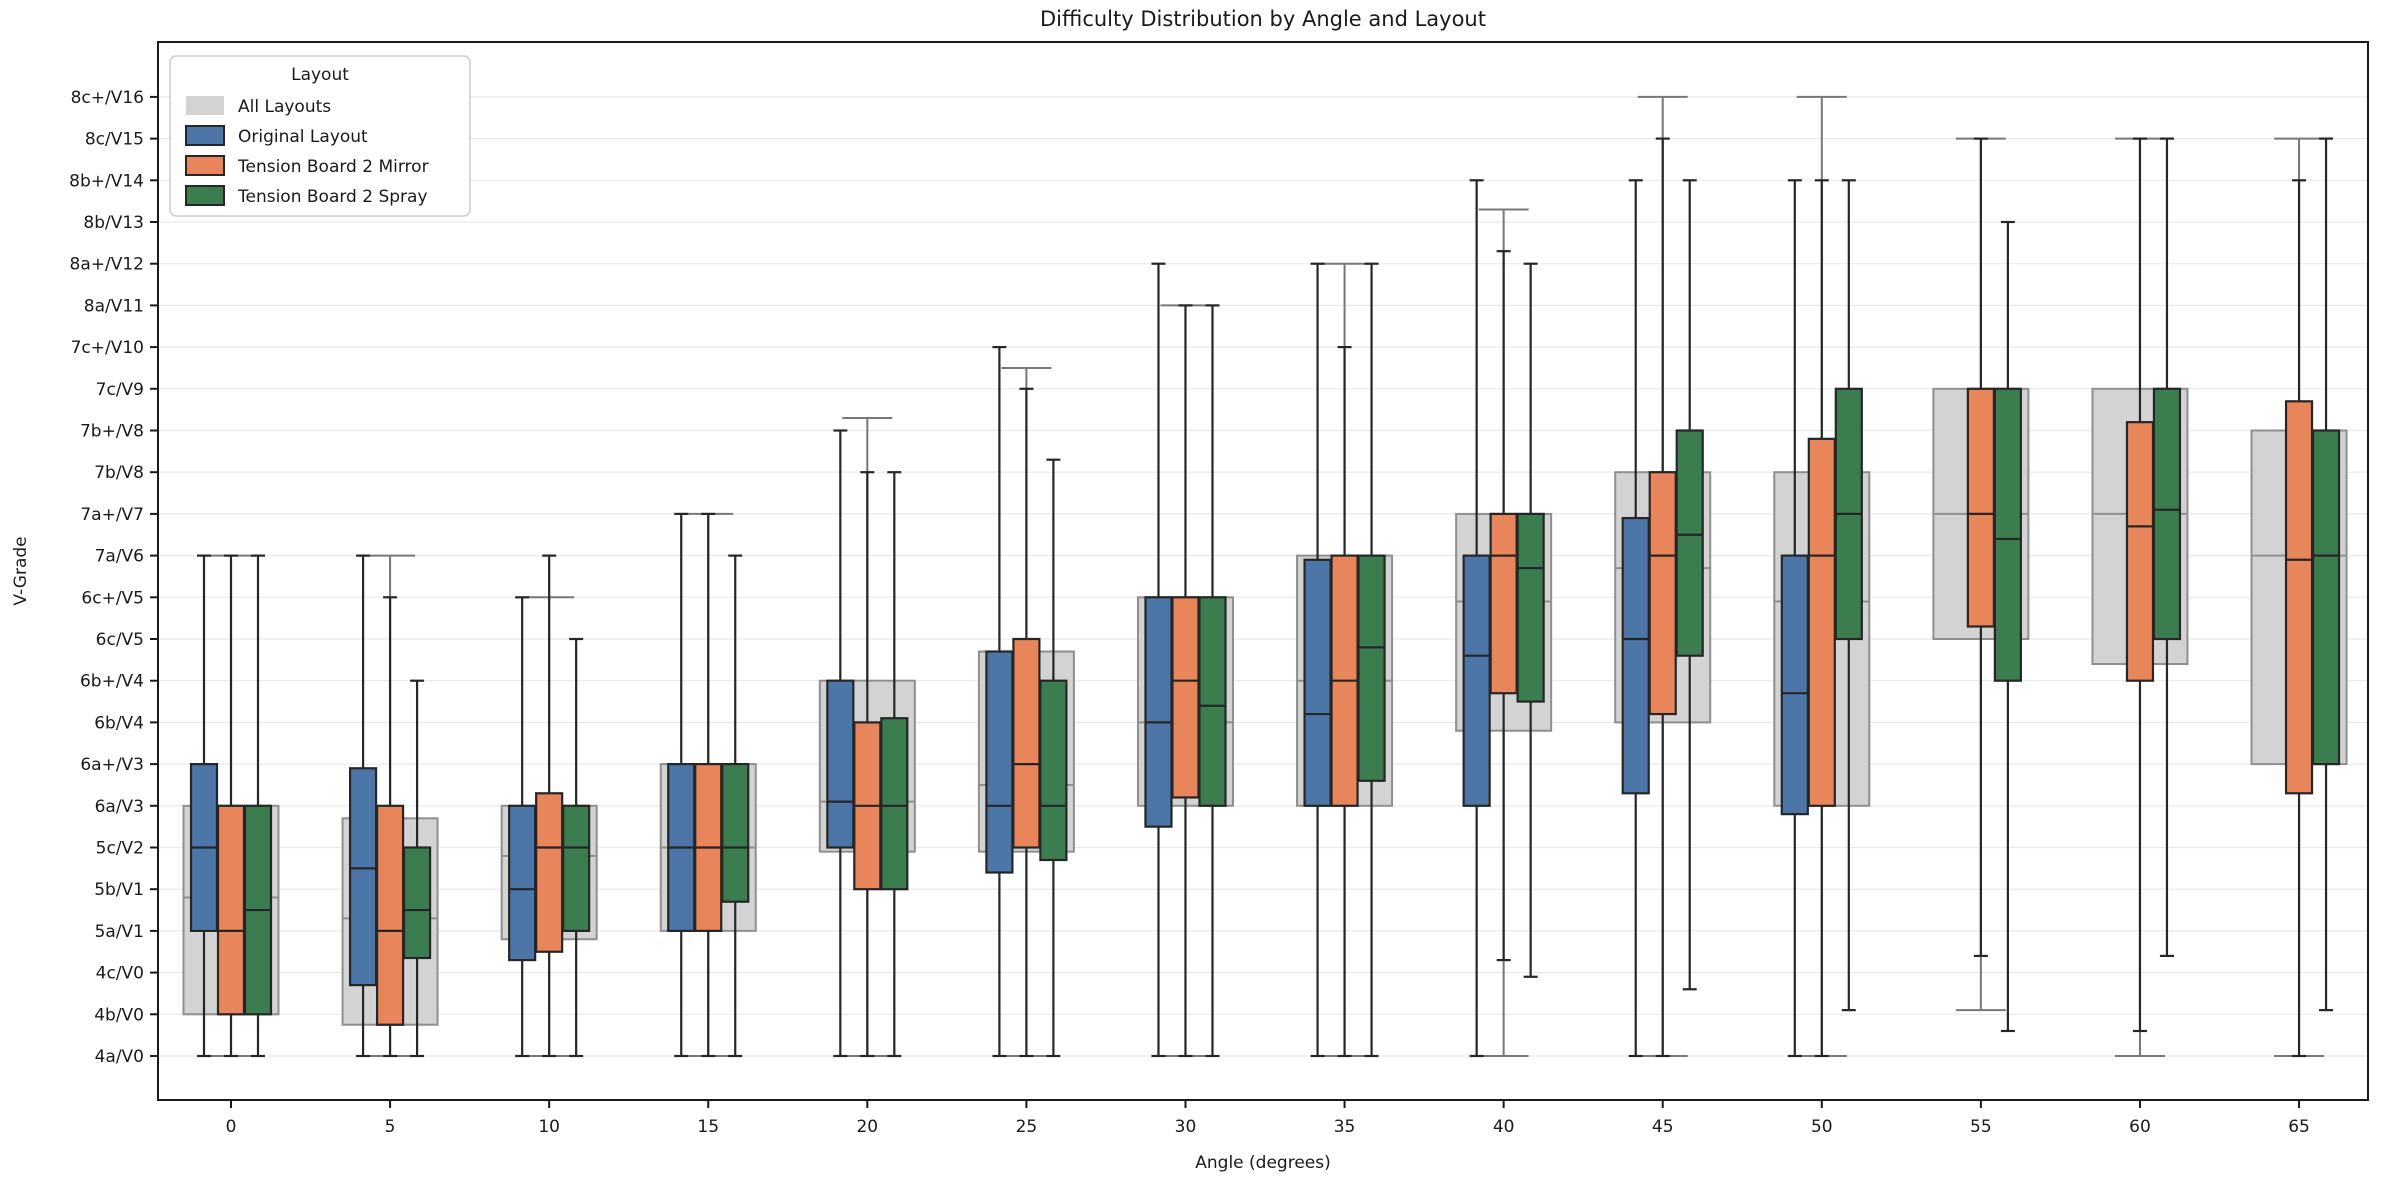 The image size is (2385, 1184). Describe the element at coordinates (120, 640) in the screenshot. I see `y-tick-label: 6c/V5` at that location.